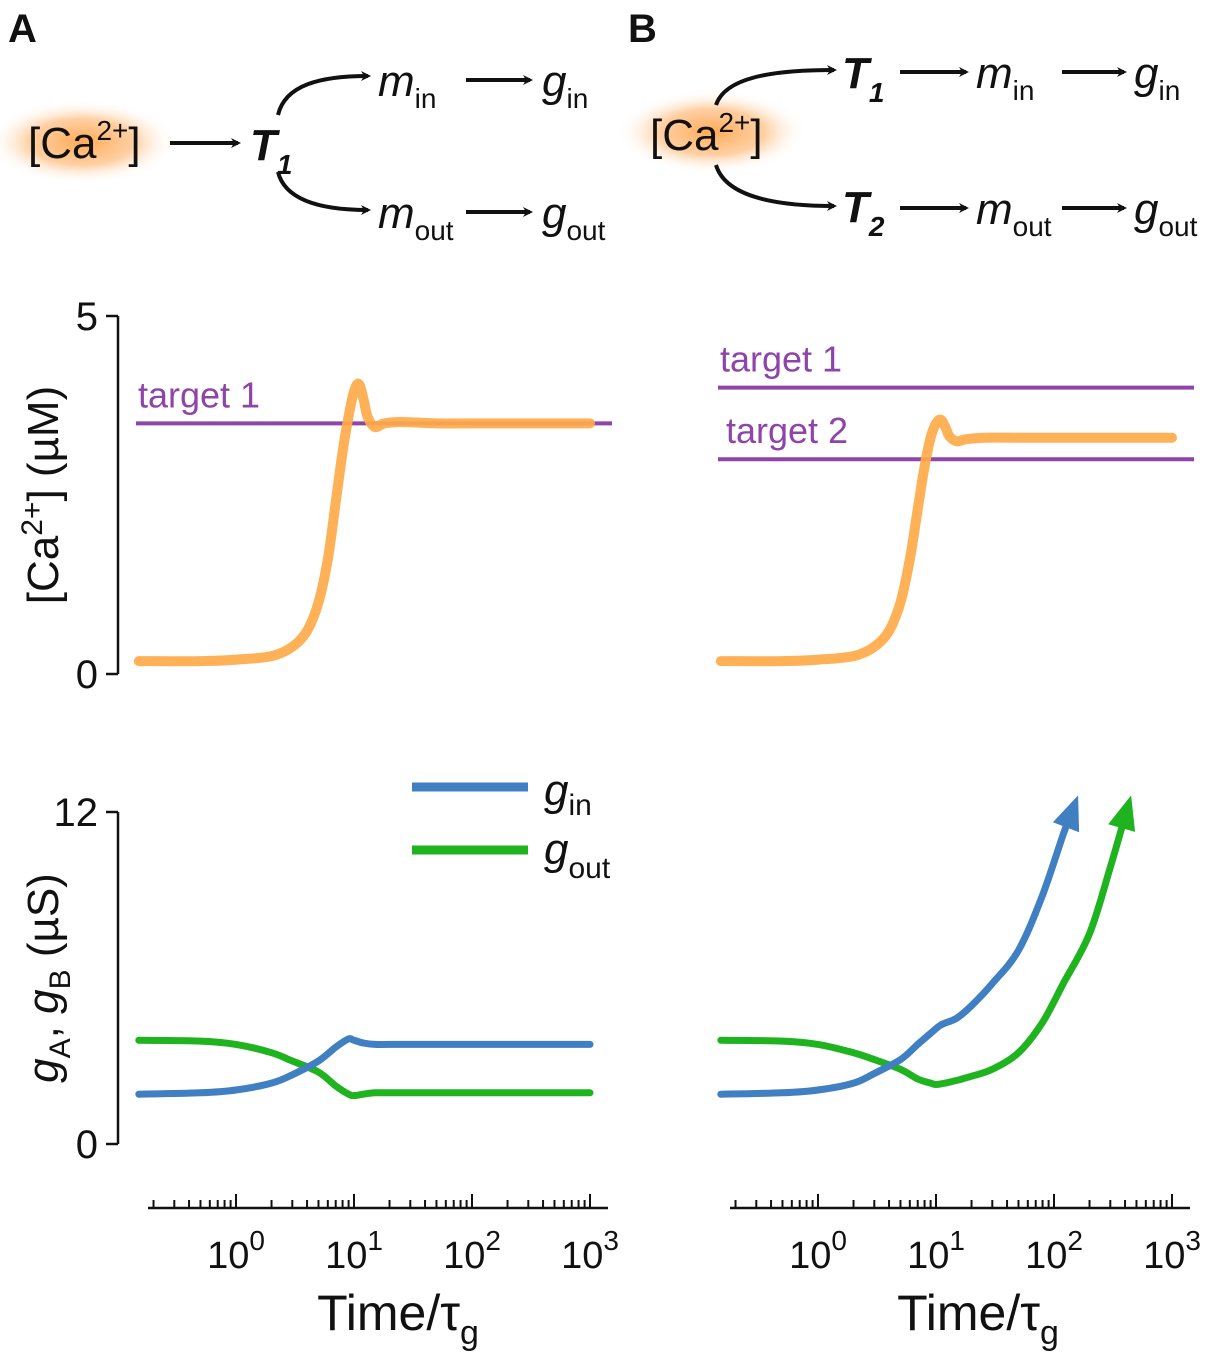  What do you see at coordinates (303, 151) in the screenshot?
I see `diagram-a: [Ca2+] T1 min gin mout gout` at bounding box center [303, 151].